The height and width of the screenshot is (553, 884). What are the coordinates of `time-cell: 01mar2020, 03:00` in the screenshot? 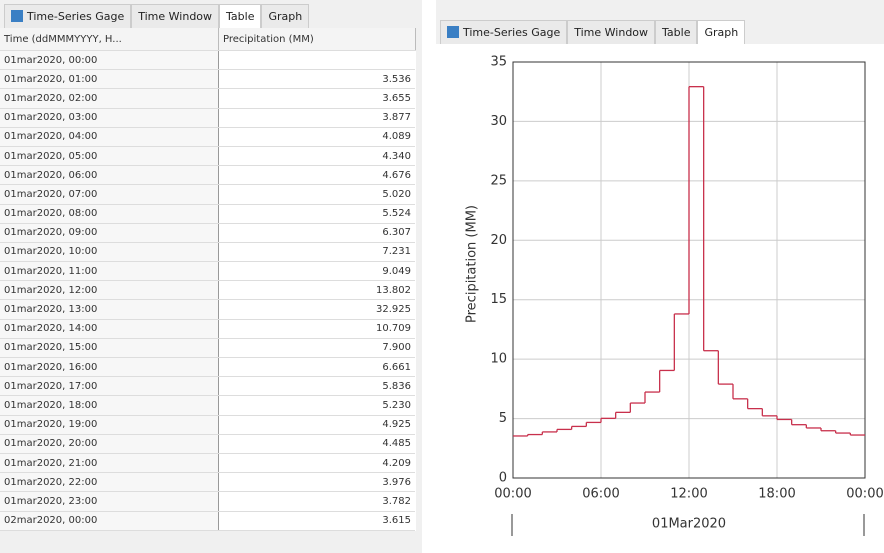 It's located at (109, 118).